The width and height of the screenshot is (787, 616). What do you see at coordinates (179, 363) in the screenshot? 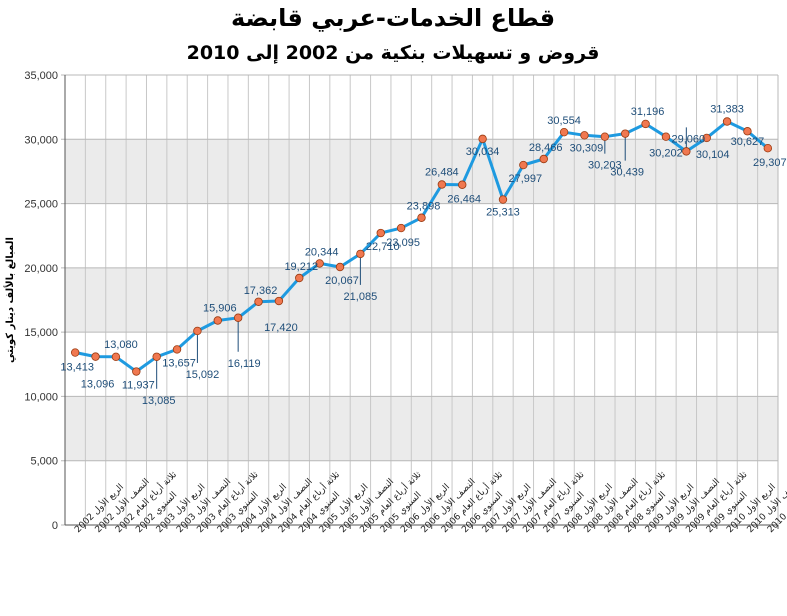
I see `data-label: 13,657` at bounding box center [179, 363].